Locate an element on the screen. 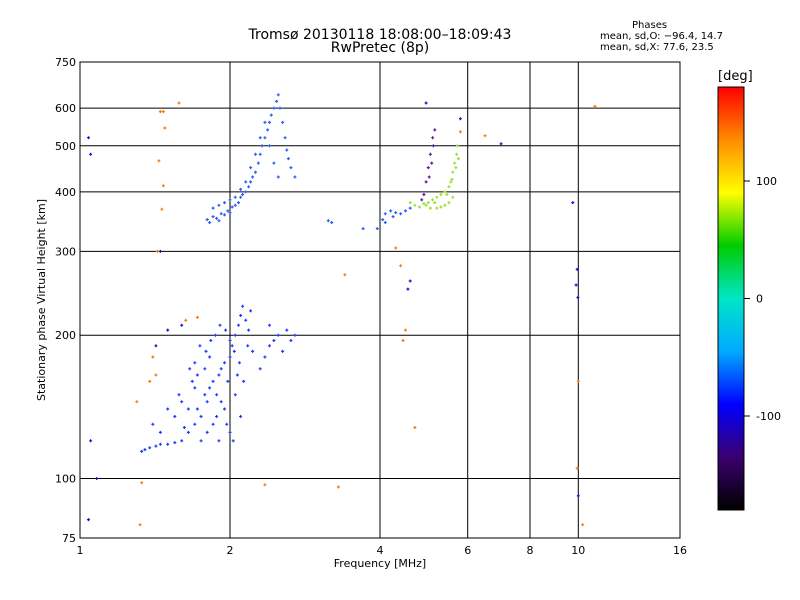 This screenshot has height=600, width=800. chart-title: Tromsø 20130118 18:08:00–18:09:43 is located at coordinates (380, 35).